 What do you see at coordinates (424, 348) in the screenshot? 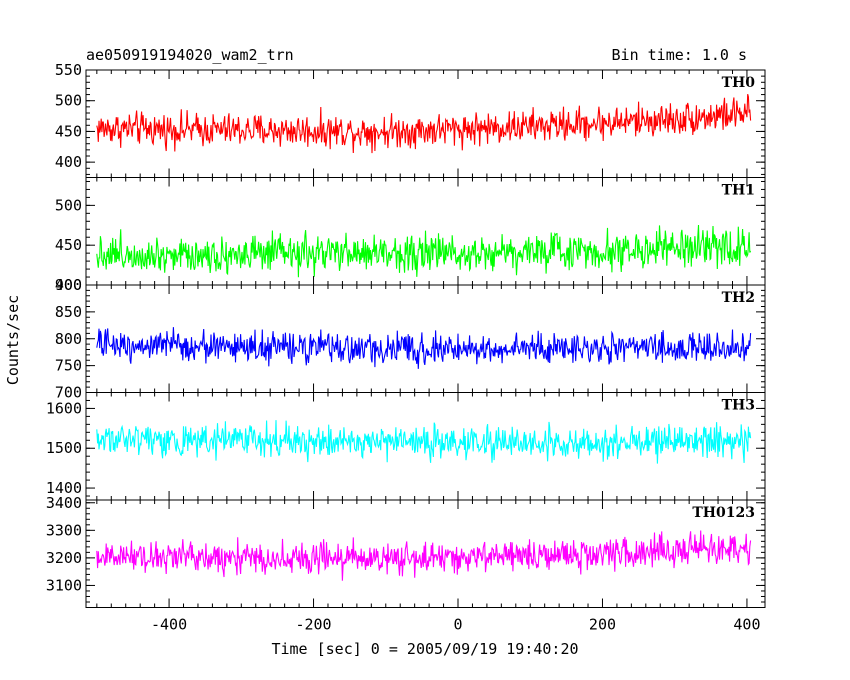
I see `series-line-th2` at bounding box center [424, 348].